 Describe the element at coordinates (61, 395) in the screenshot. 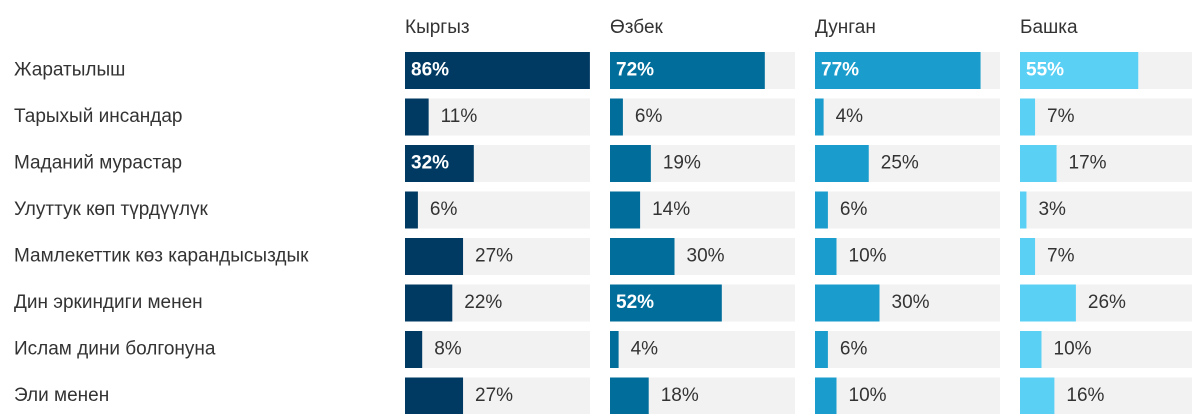

I see `category-label: Эли менен` at that location.